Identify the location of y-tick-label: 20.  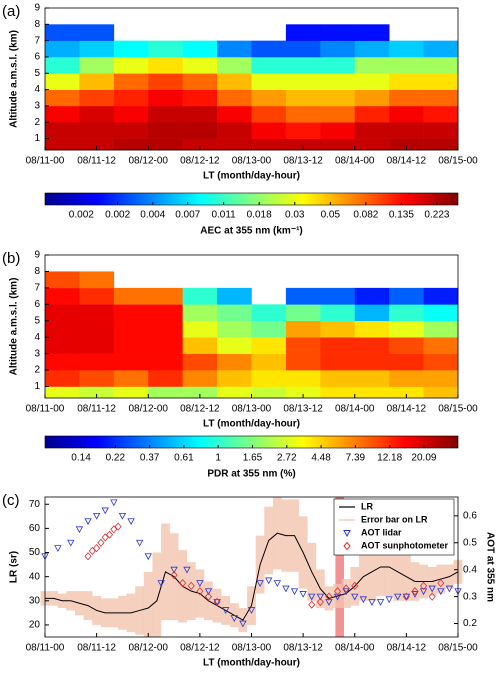
(35, 625).